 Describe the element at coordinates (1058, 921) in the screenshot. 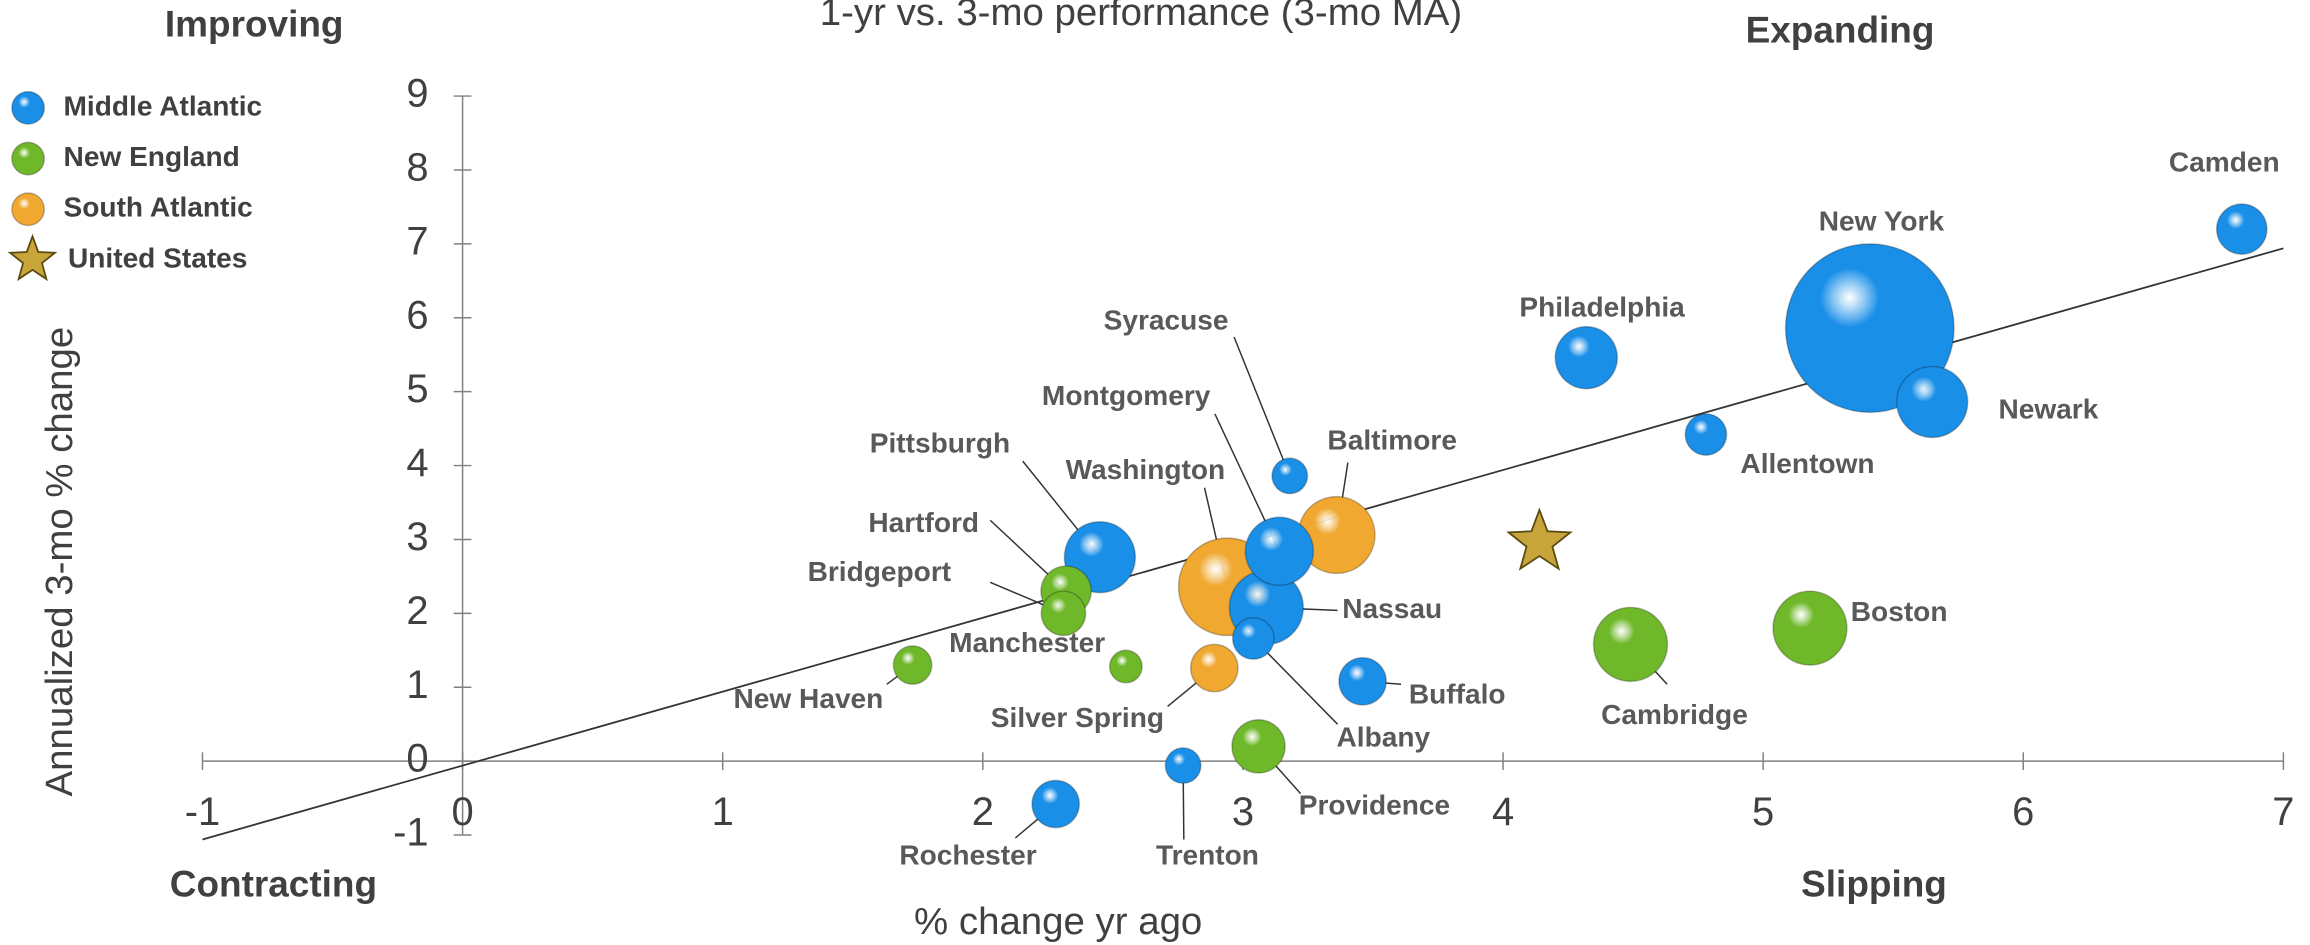

I see `x-axis-label: % change yr ago` at that location.